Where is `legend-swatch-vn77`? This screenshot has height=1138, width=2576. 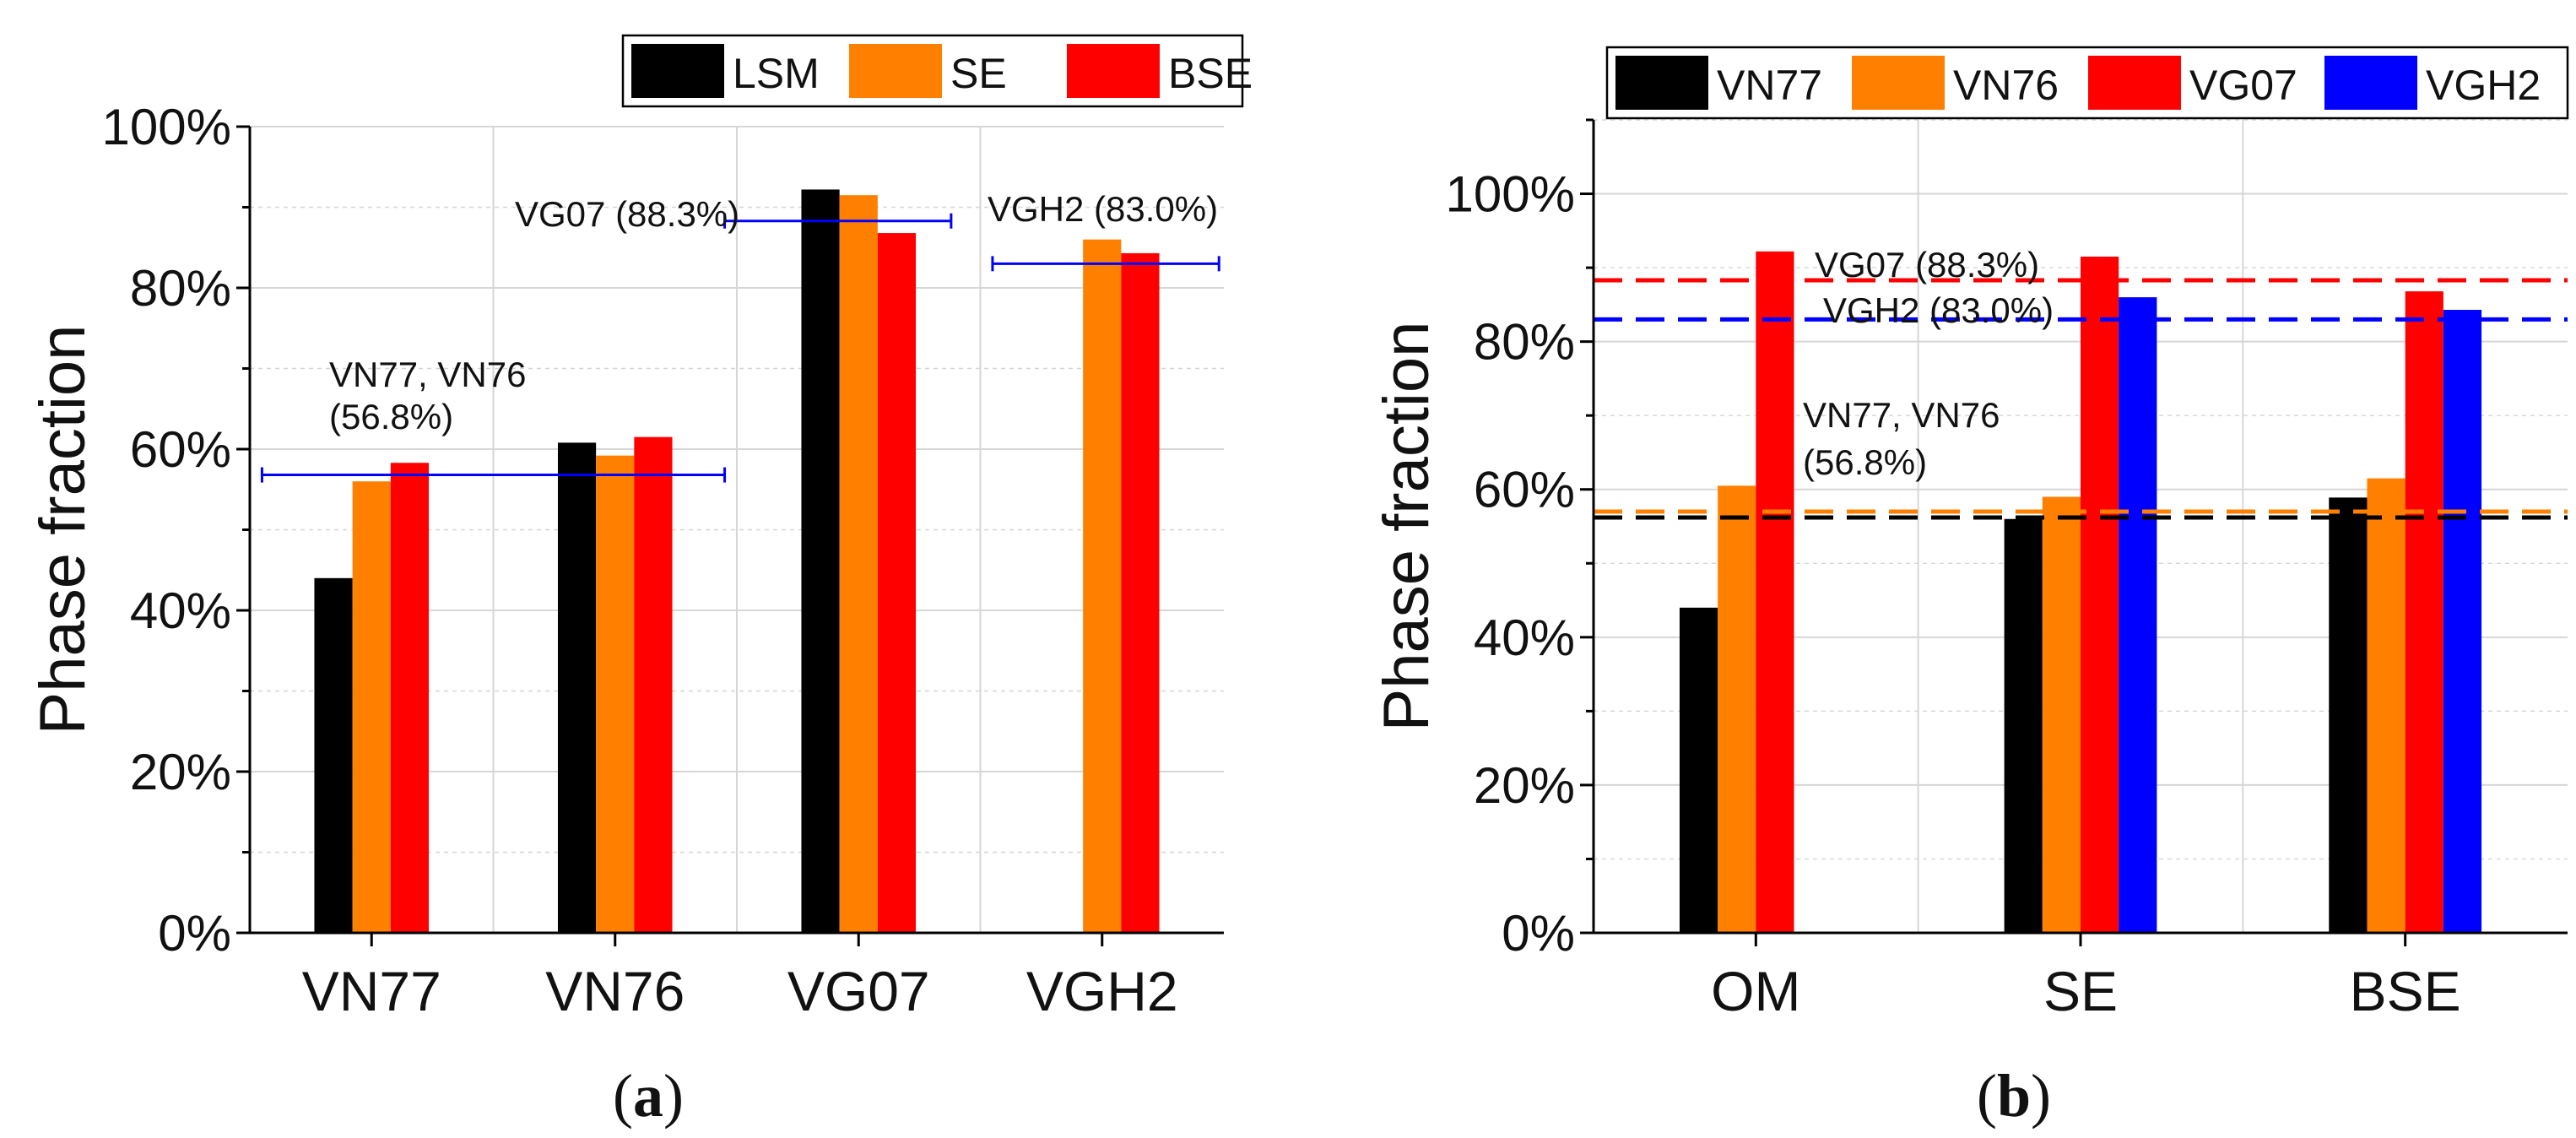
legend-swatch-vn77 is located at coordinates (1661, 83).